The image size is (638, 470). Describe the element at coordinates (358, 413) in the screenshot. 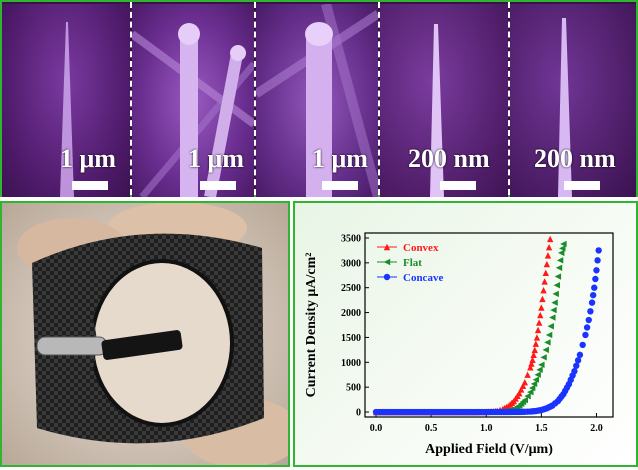

I see `y-tick-label: 0` at that location.